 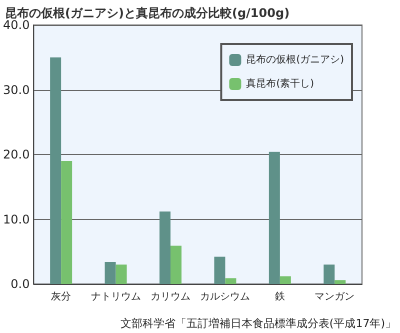 What do you see at coordinates (61, 296) in the screenshot?
I see `x-tick-label: 灰分` at bounding box center [61, 296].